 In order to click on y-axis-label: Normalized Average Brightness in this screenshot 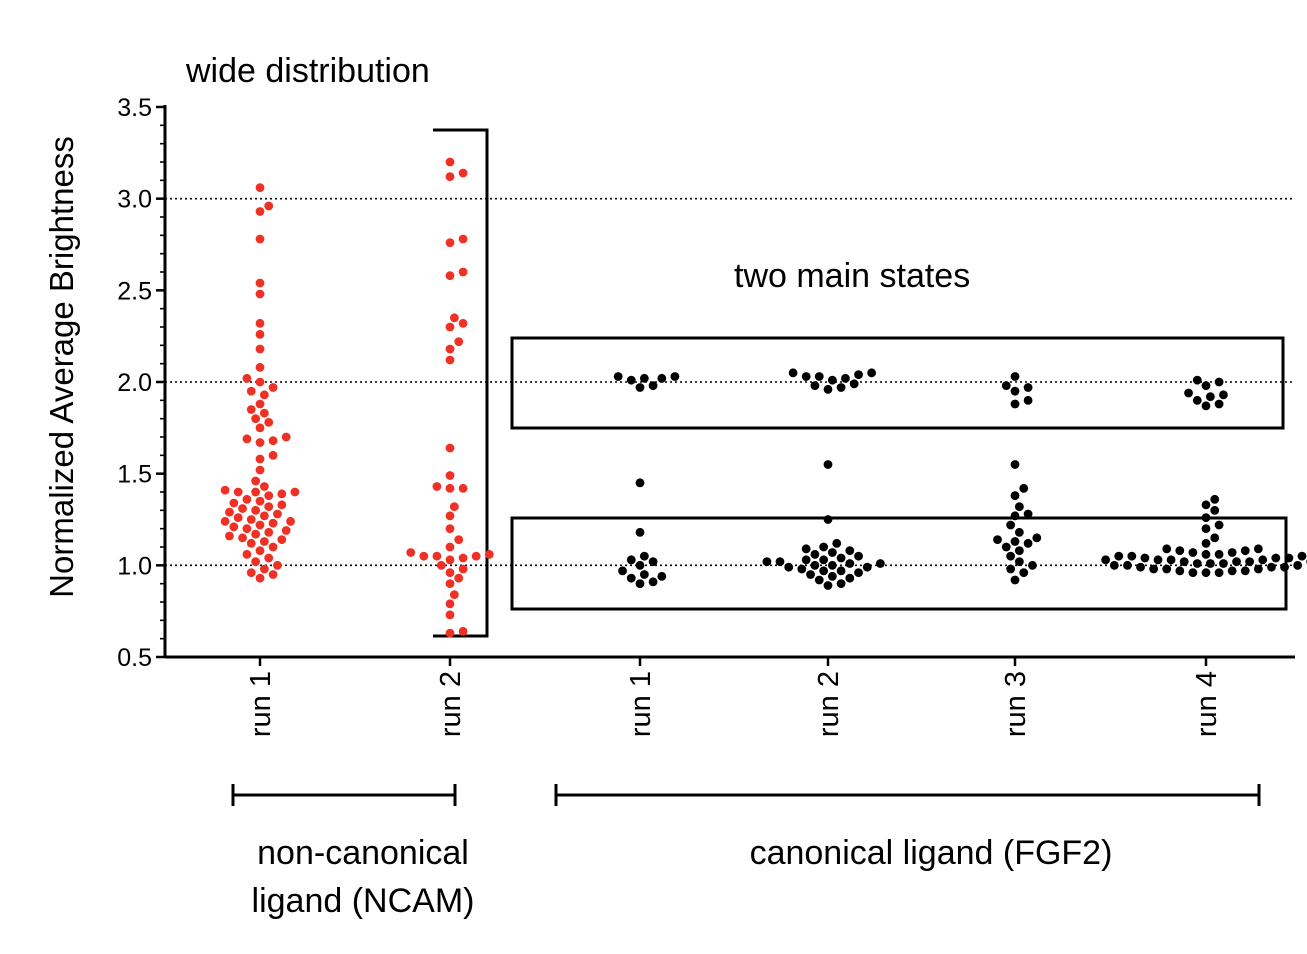, I will do `click(61, 367)`.